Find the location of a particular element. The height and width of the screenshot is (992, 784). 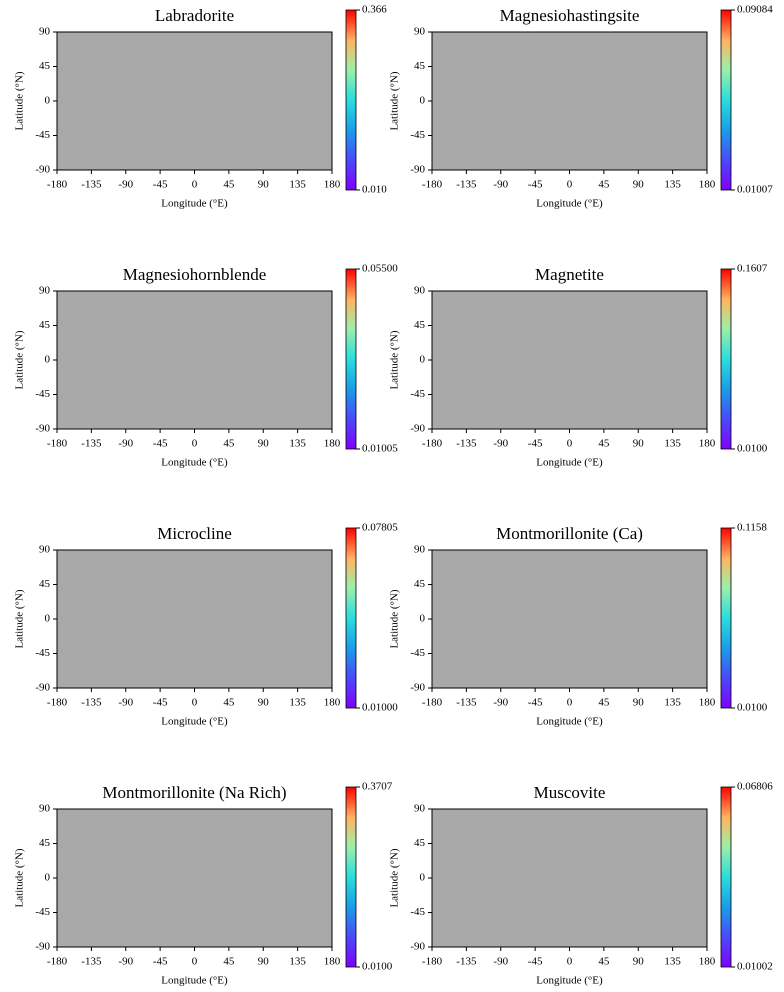

panel-title: Montmorillonite (Na Rich) is located at coordinates (194, 792).